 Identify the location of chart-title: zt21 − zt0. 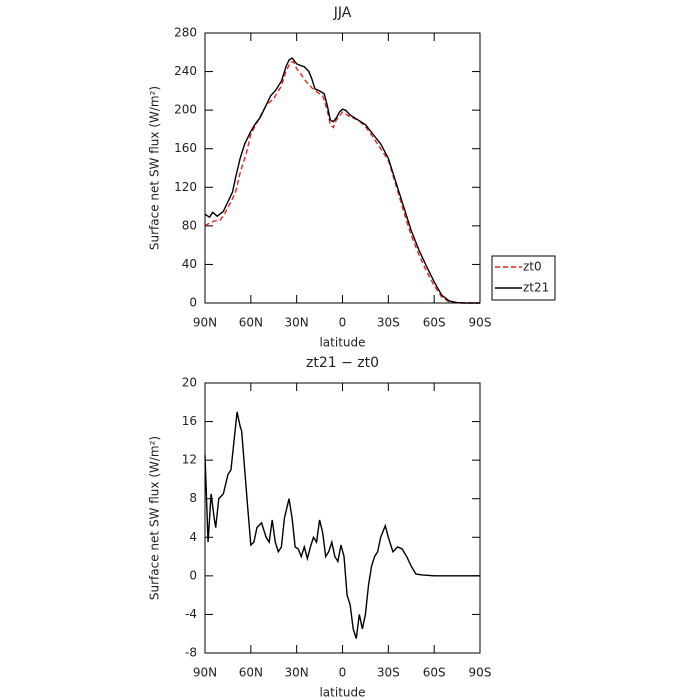
(342, 363).